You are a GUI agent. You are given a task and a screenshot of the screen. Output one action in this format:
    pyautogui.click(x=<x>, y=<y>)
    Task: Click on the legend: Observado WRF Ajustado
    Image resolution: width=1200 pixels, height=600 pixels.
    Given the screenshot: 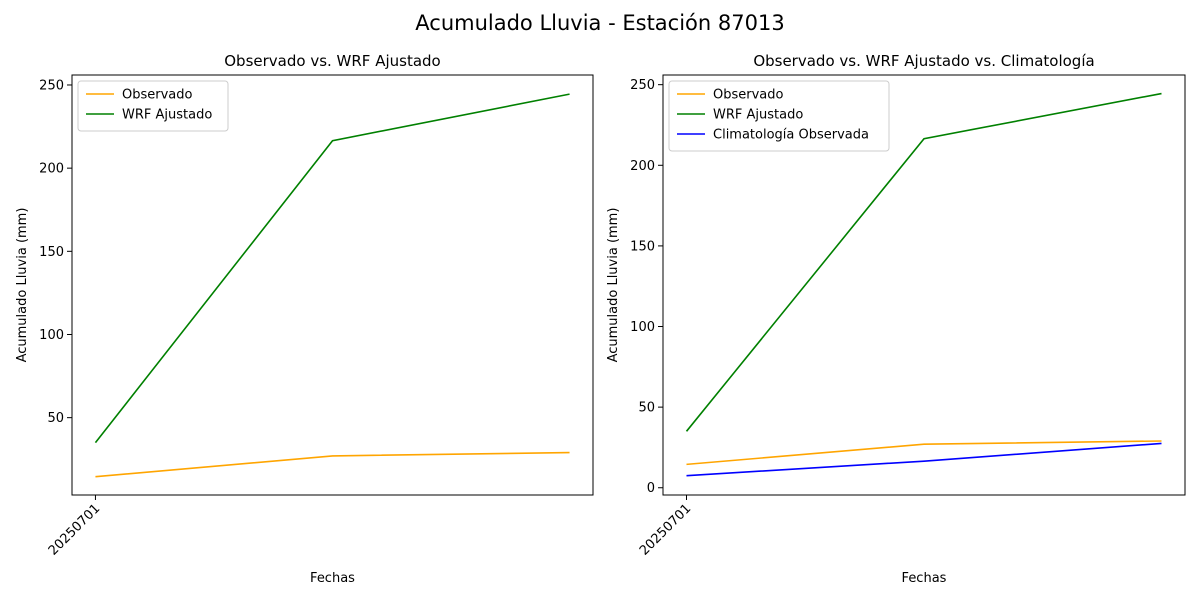 What is the action you would take?
    pyautogui.click(x=153, y=106)
    